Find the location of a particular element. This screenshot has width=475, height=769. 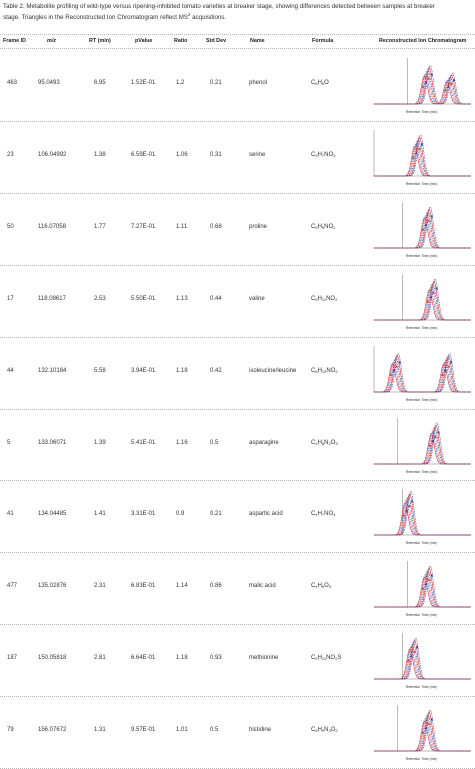

cell-pvalue: 5.50E-01 is located at coordinates (143, 298).